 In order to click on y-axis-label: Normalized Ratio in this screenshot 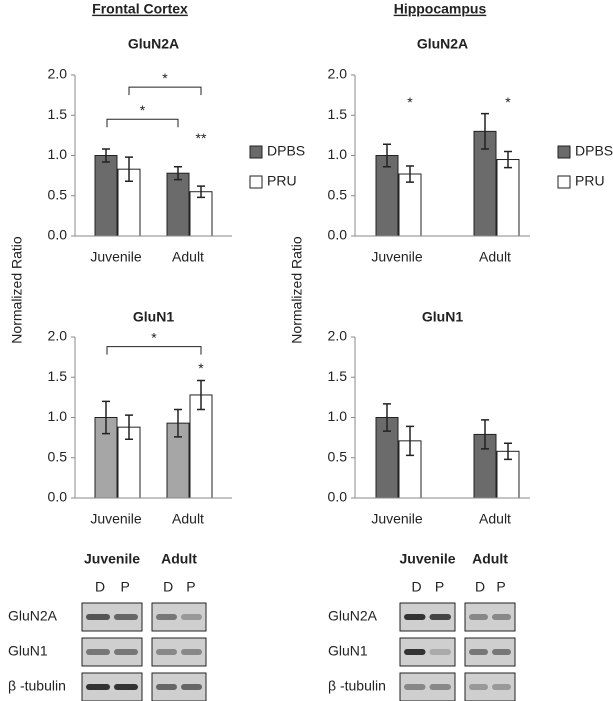, I will do `click(17, 290)`.